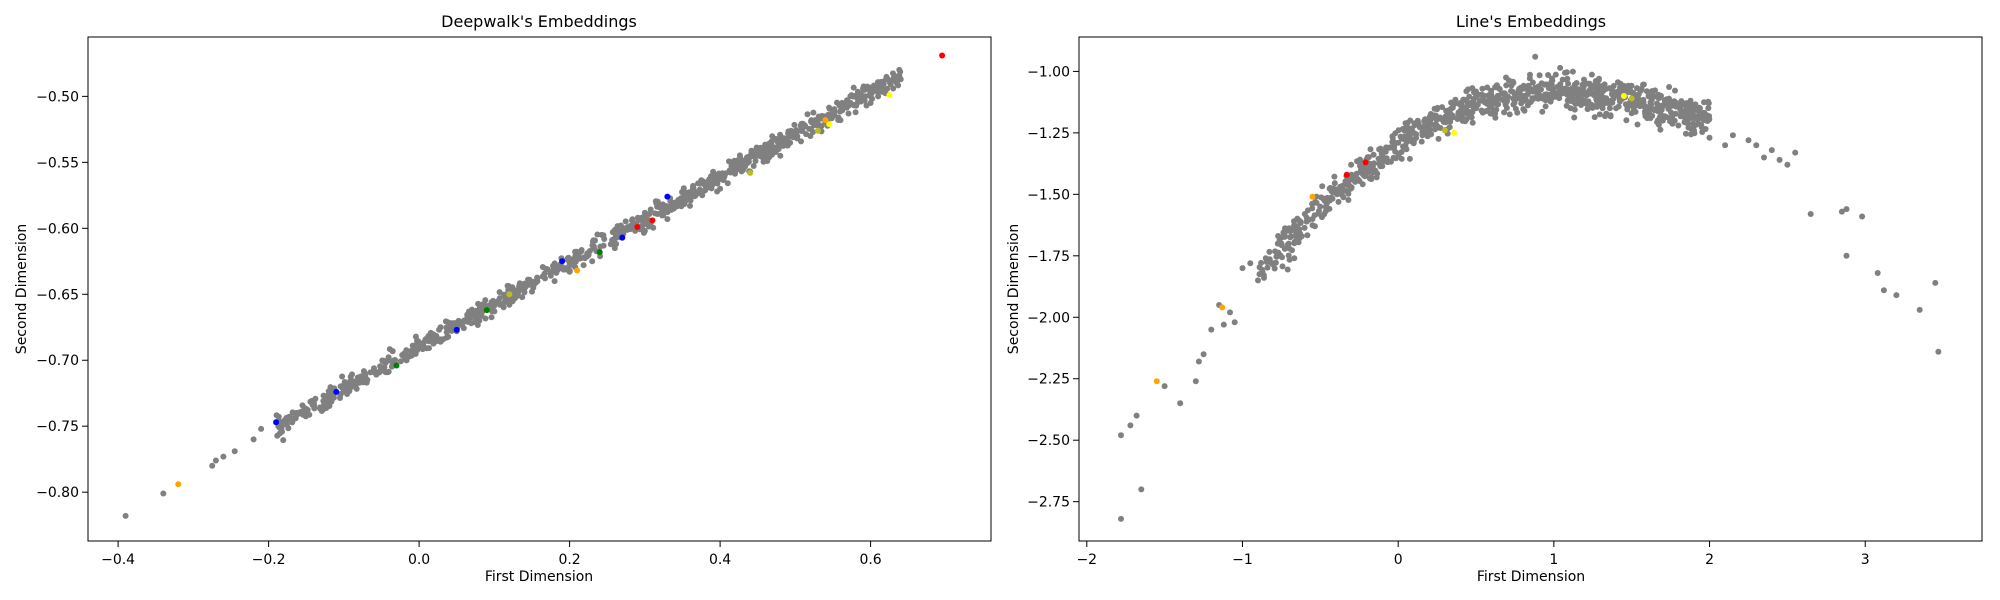  I want to click on deepwalk-y-label: Second Dimension, so click(22, 289).